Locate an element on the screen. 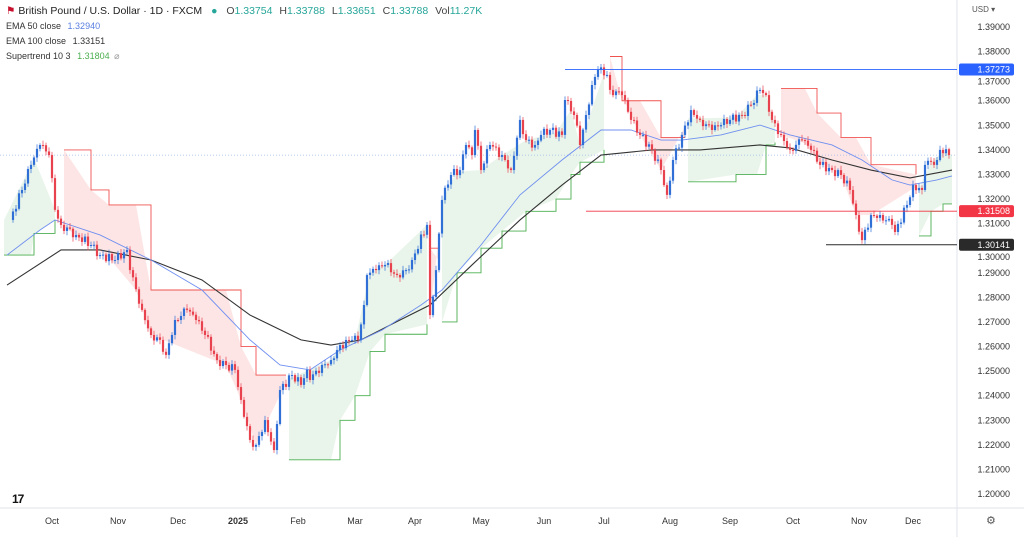 This screenshot has width=1024, height=537. level-price-label: 1.37273 is located at coordinates (993, 69).